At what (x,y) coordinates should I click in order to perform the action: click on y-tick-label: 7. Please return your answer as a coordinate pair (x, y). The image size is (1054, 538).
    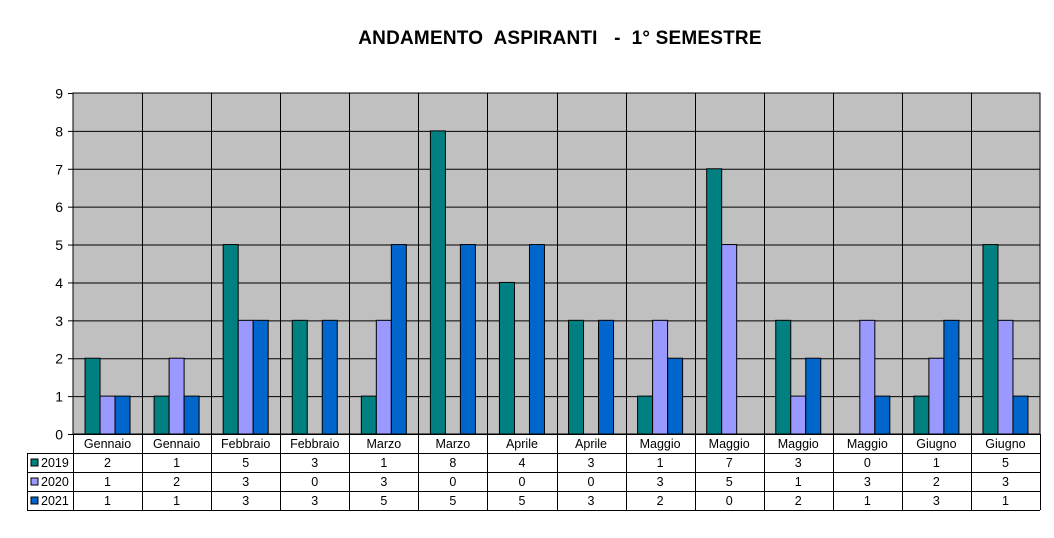
    Looking at the image, I should click on (59, 169).